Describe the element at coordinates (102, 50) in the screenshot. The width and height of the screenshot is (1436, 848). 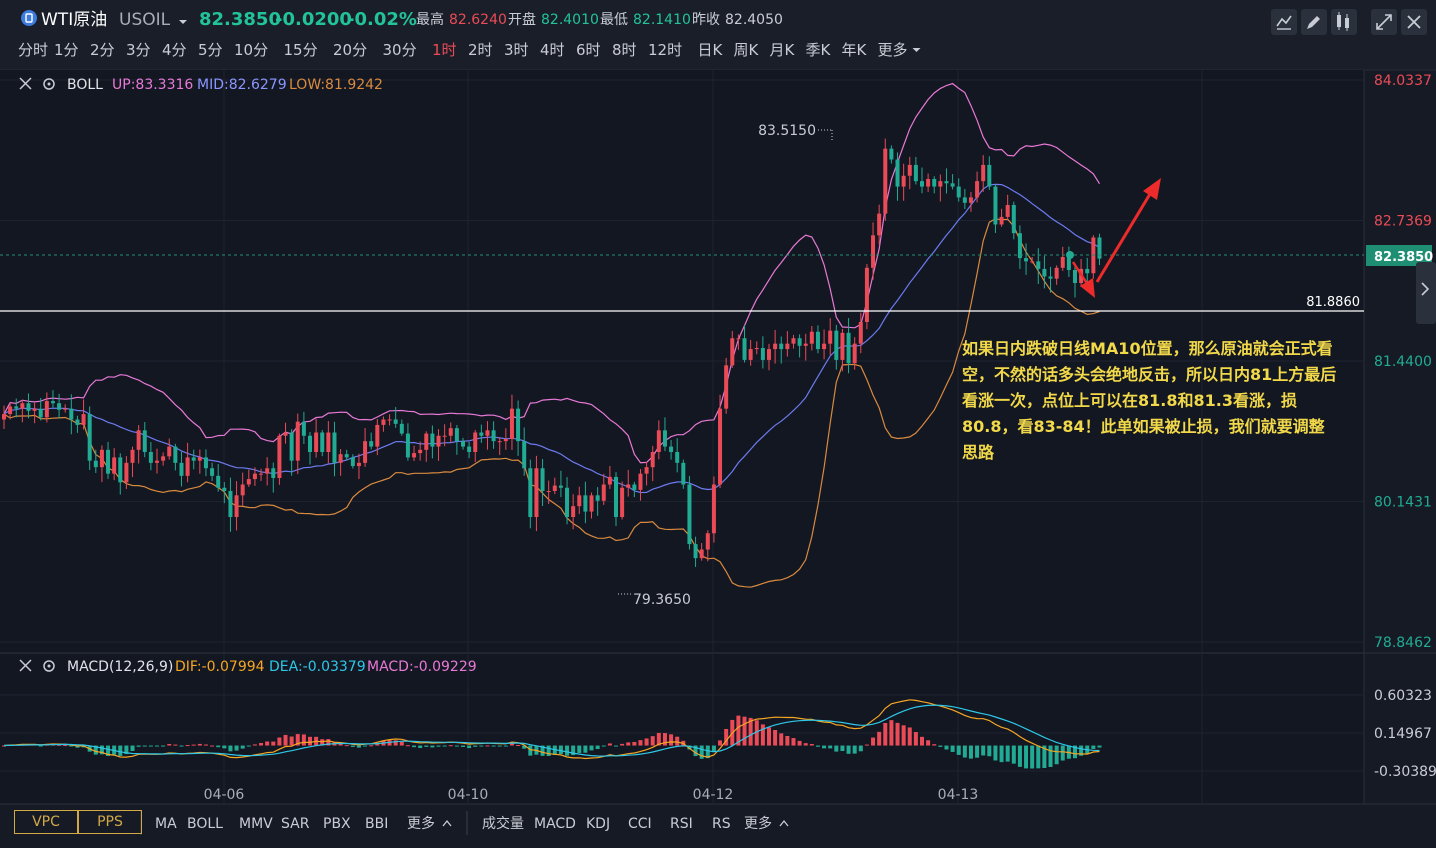
I see `period-tab: 2分` at that location.